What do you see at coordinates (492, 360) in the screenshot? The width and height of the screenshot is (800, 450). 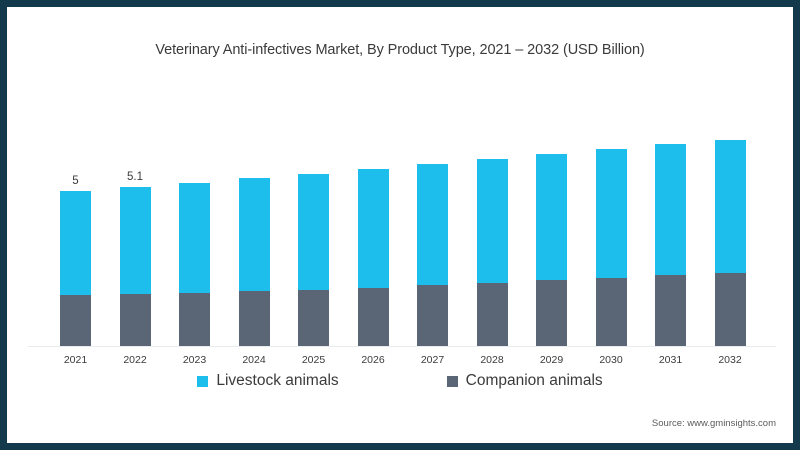 I see `x-axis-label-2028: 2028` at bounding box center [492, 360].